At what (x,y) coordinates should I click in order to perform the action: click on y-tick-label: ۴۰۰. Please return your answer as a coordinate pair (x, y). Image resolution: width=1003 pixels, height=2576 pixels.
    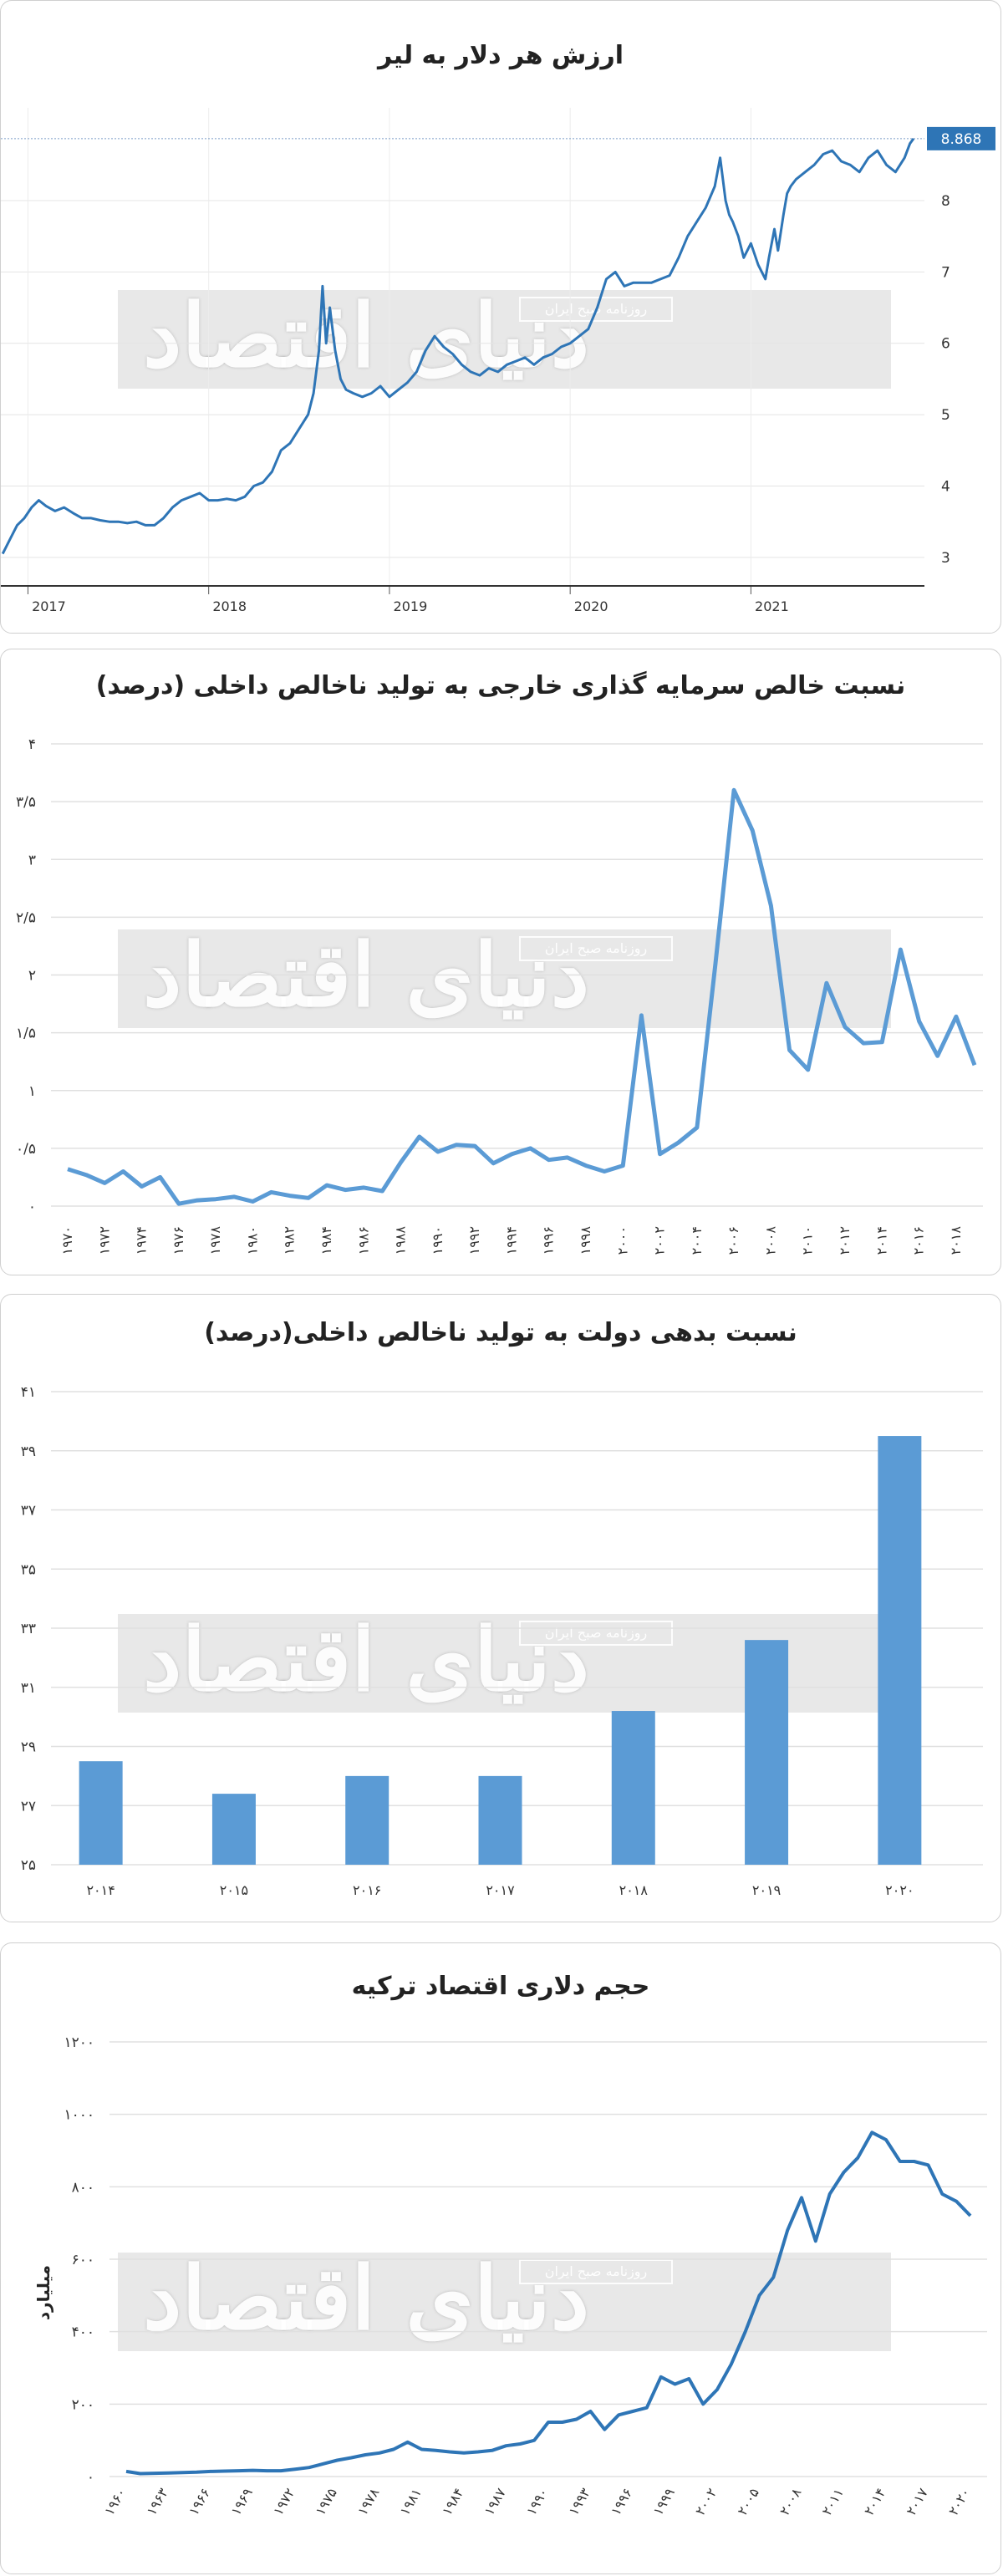
    Looking at the image, I should click on (83, 2332).